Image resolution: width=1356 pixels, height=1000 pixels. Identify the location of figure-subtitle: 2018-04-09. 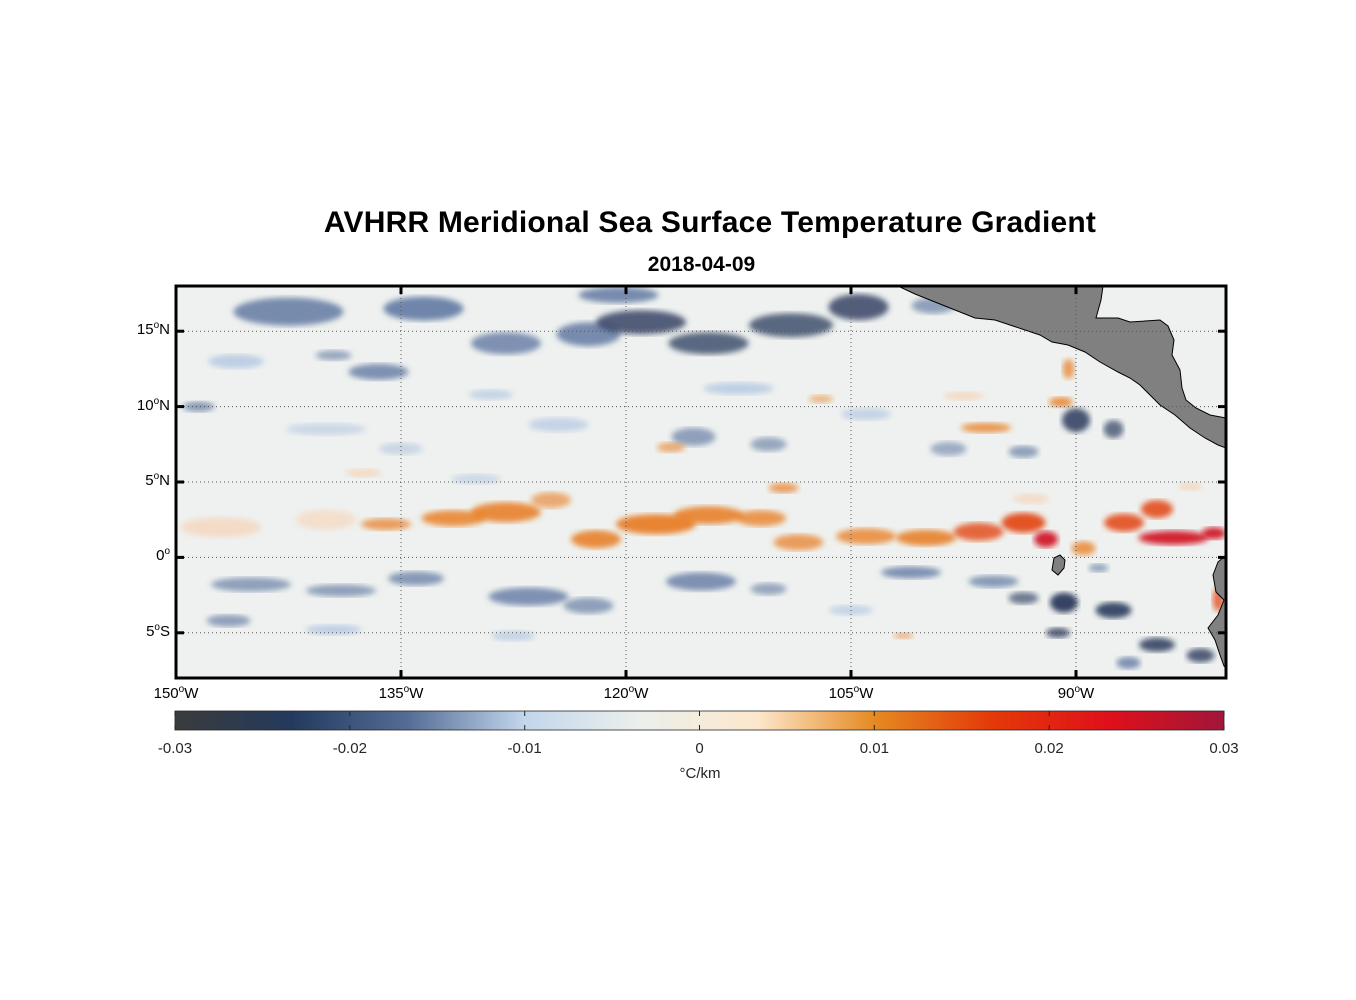
(701, 264).